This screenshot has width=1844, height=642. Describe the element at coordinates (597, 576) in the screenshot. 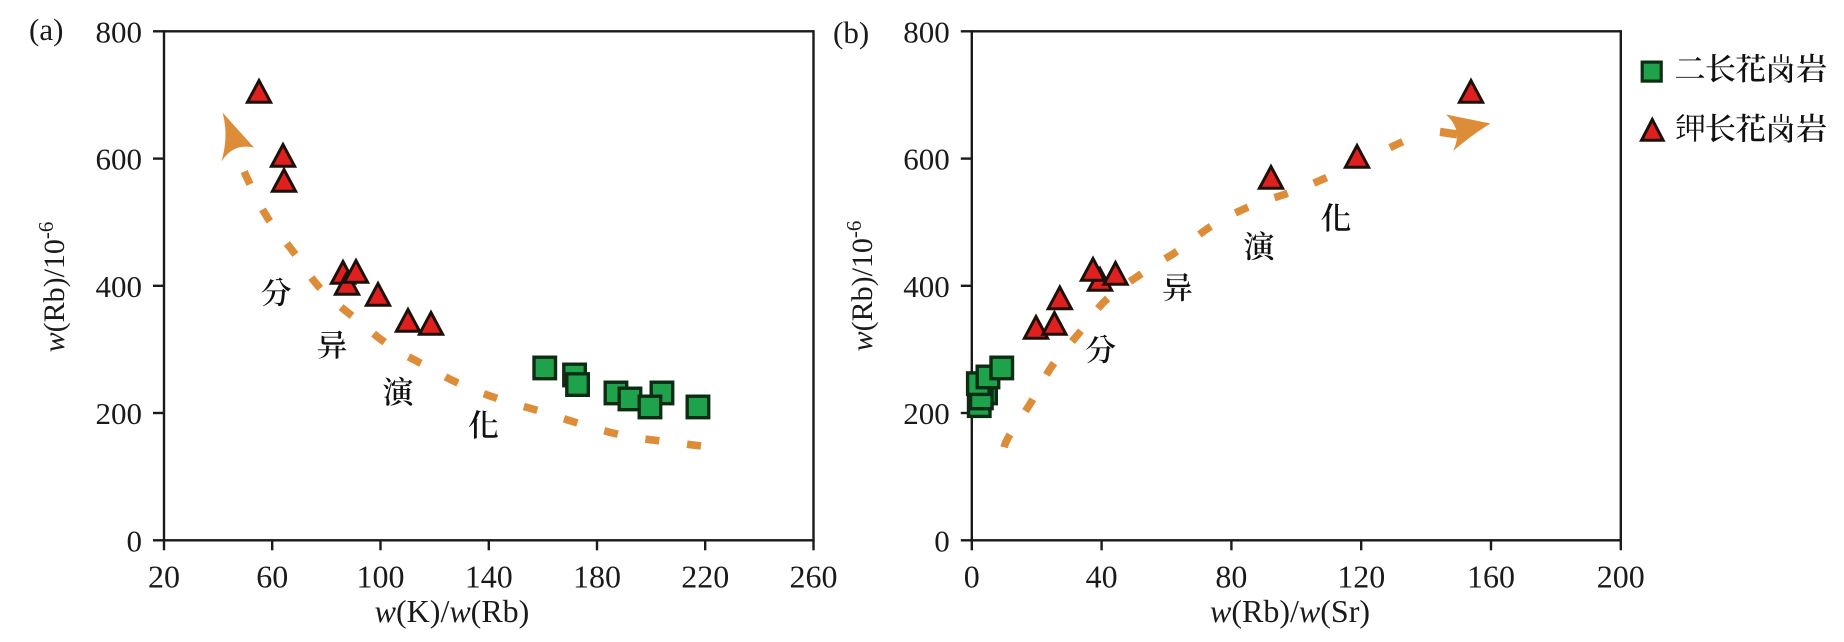

I see `svg-text: 180` at that location.